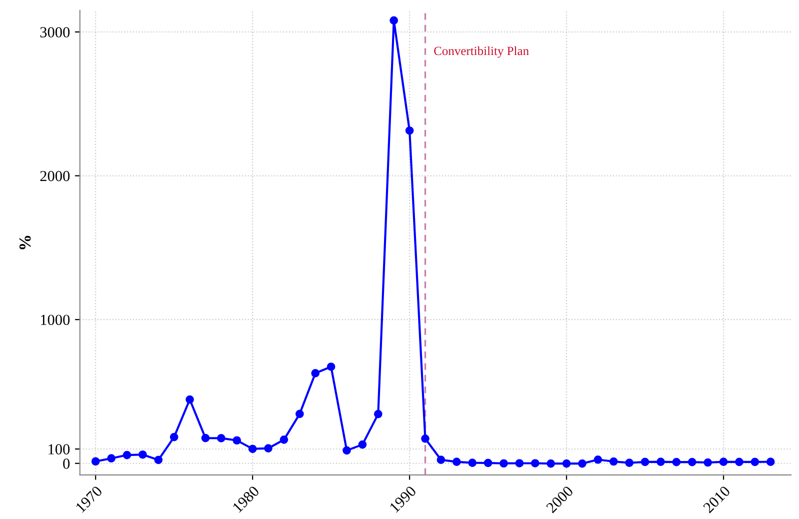  What do you see at coordinates (66, 463) in the screenshot?
I see `y-tick-label: 0` at bounding box center [66, 463].